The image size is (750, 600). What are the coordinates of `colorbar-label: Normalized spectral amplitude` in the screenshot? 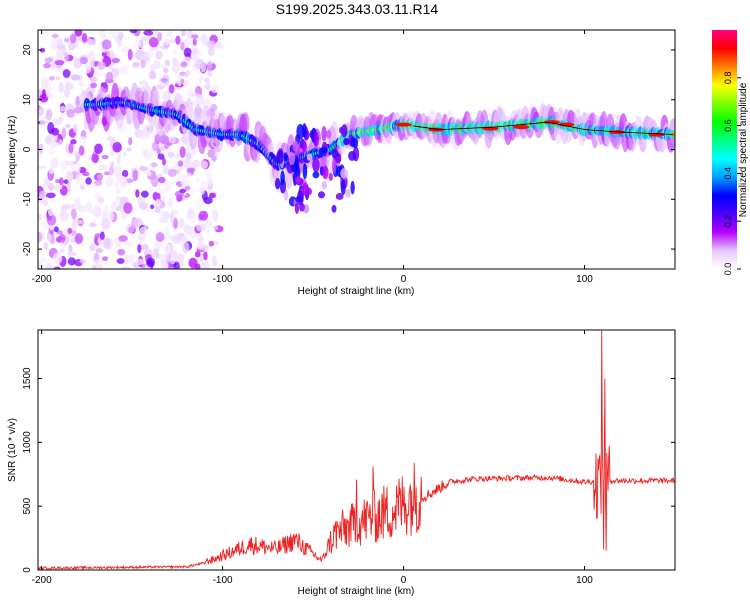 It's located at (743, 149).